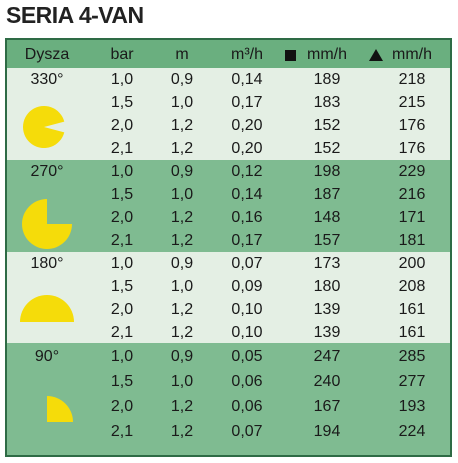 The height and width of the screenshot is (463, 458). What do you see at coordinates (247, 356) in the screenshot?
I see `cell: 0,05` at bounding box center [247, 356].